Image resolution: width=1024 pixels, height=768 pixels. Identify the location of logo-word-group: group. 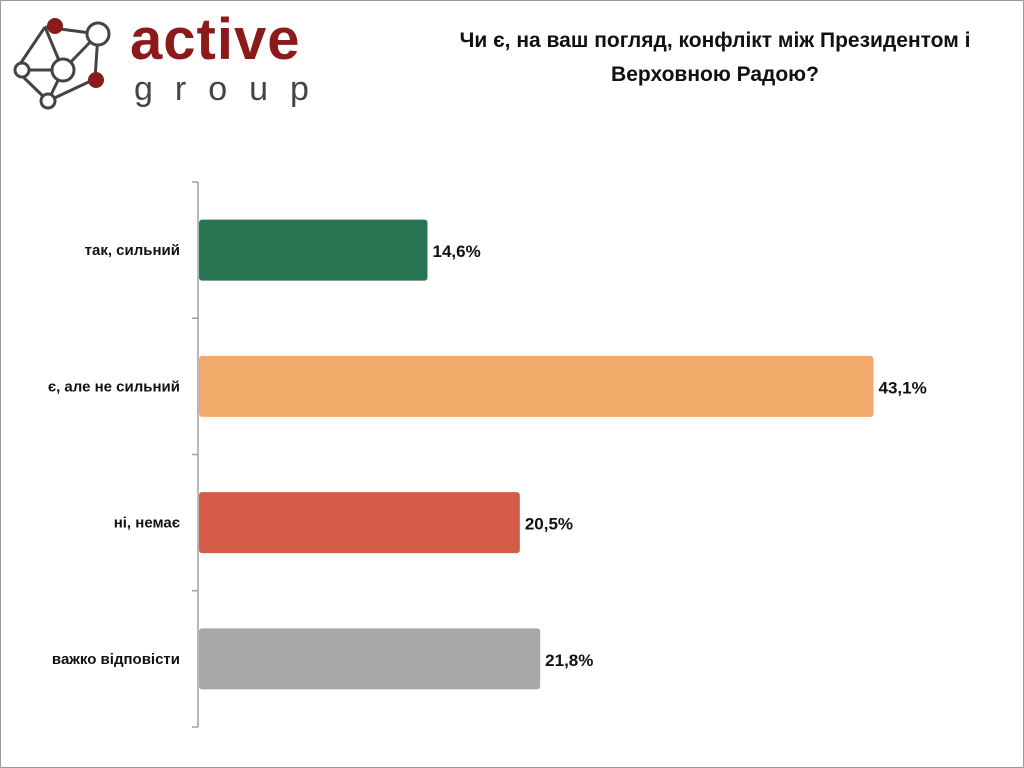
(232, 89).